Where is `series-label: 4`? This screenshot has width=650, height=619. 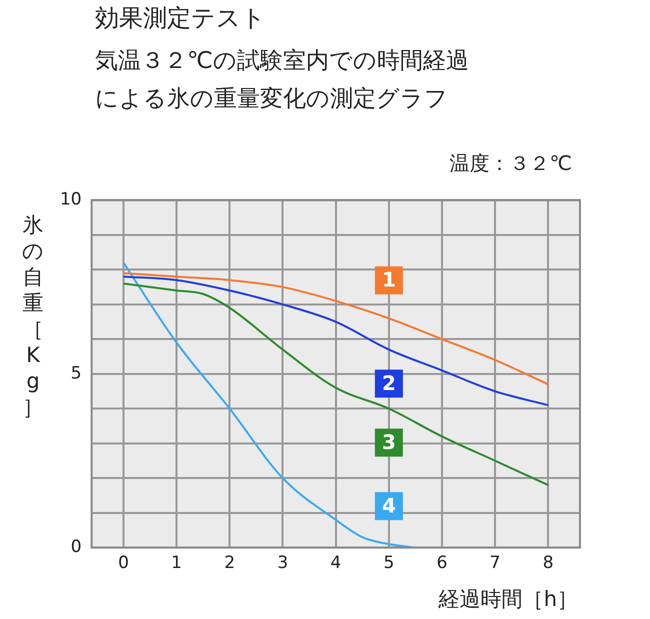 series-label: 4 is located at coordinates (389, 505).